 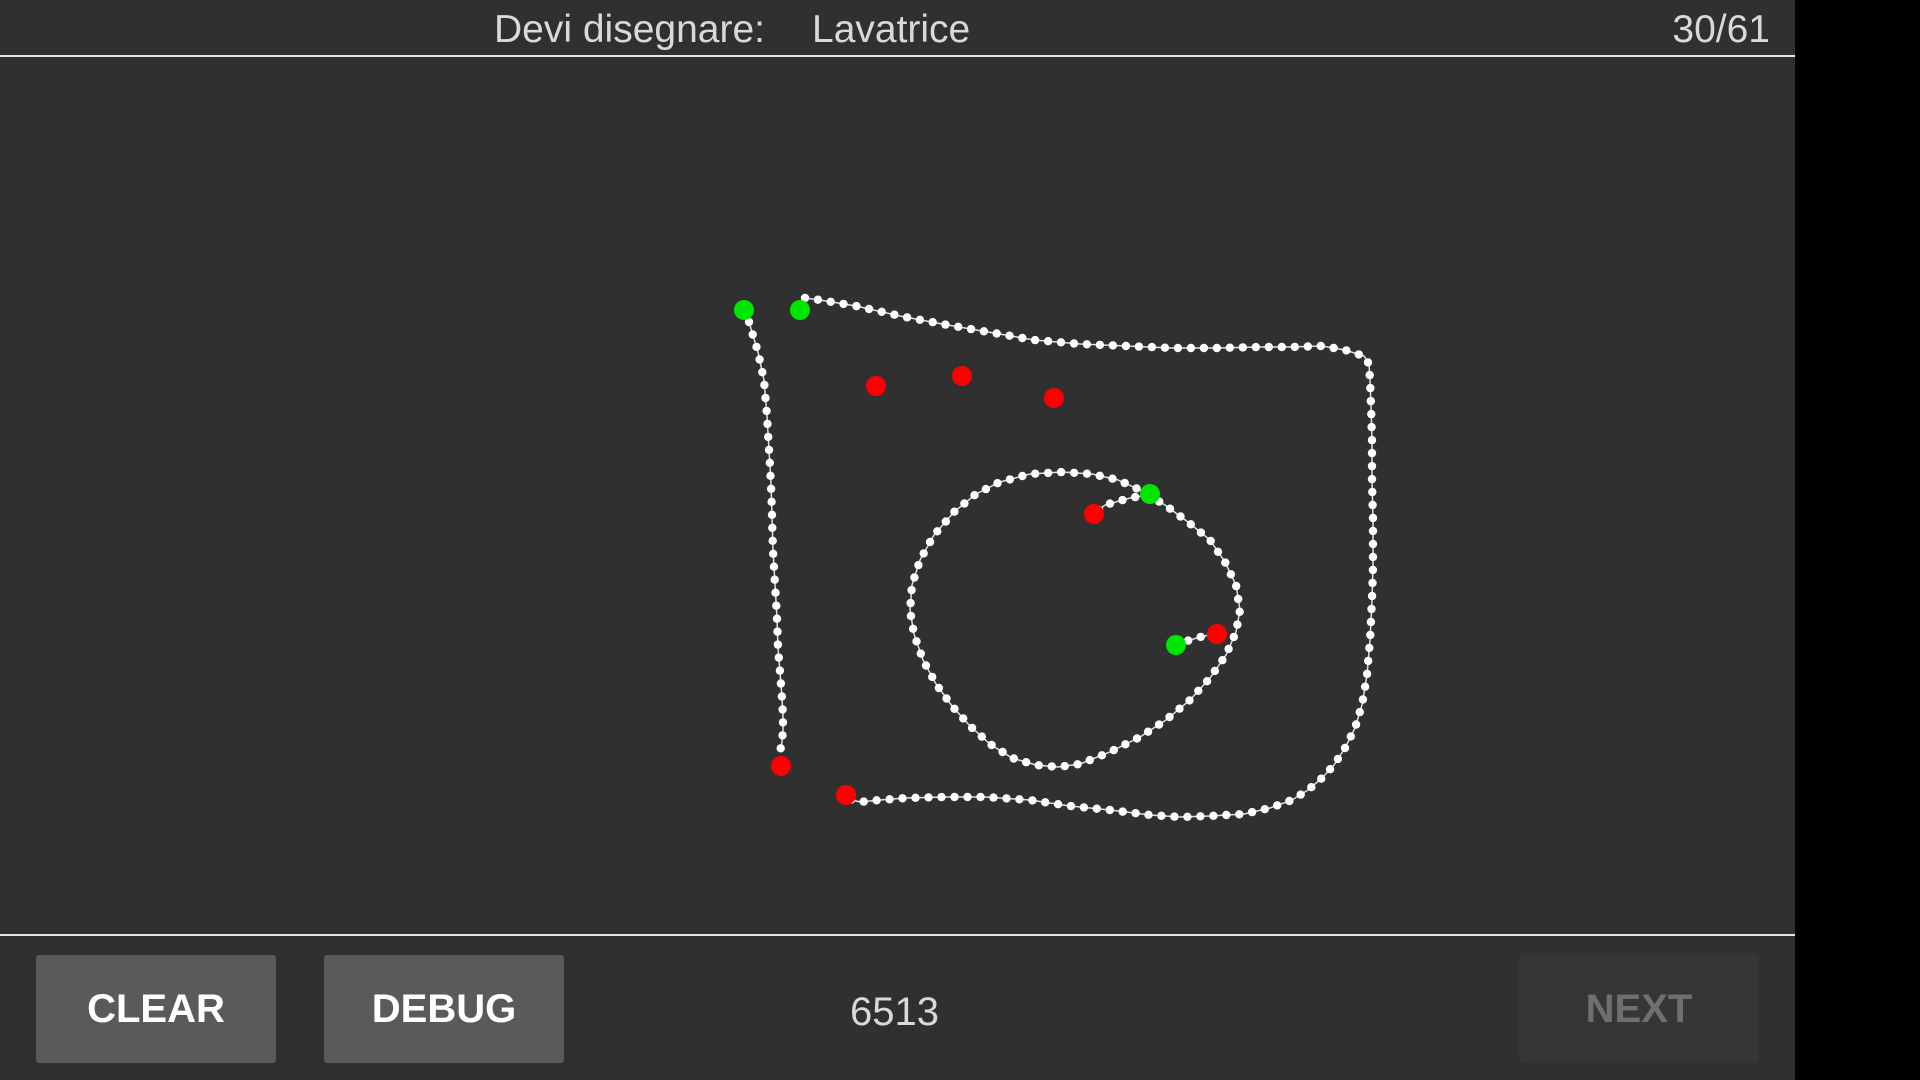 What do you see at coordinates (444, 1009) in the screenshot?
I see `debug-button: DEBUG` at bounding box center [444, 1009].